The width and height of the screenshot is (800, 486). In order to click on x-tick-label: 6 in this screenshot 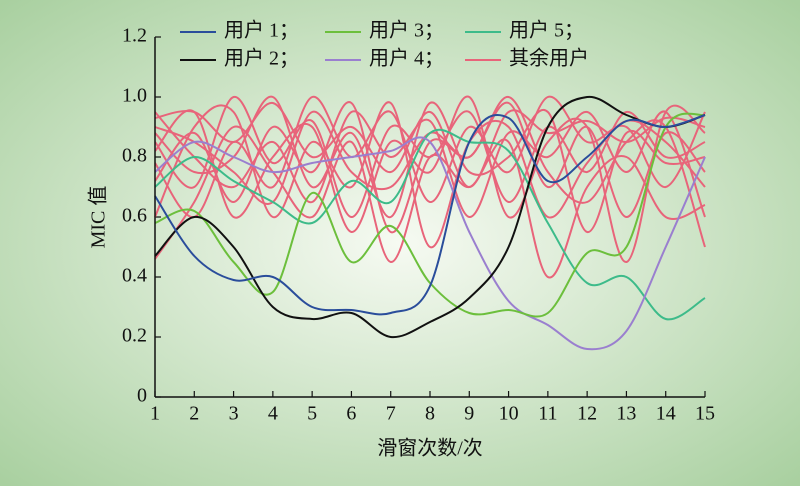, I will do `click(351, 414)`.